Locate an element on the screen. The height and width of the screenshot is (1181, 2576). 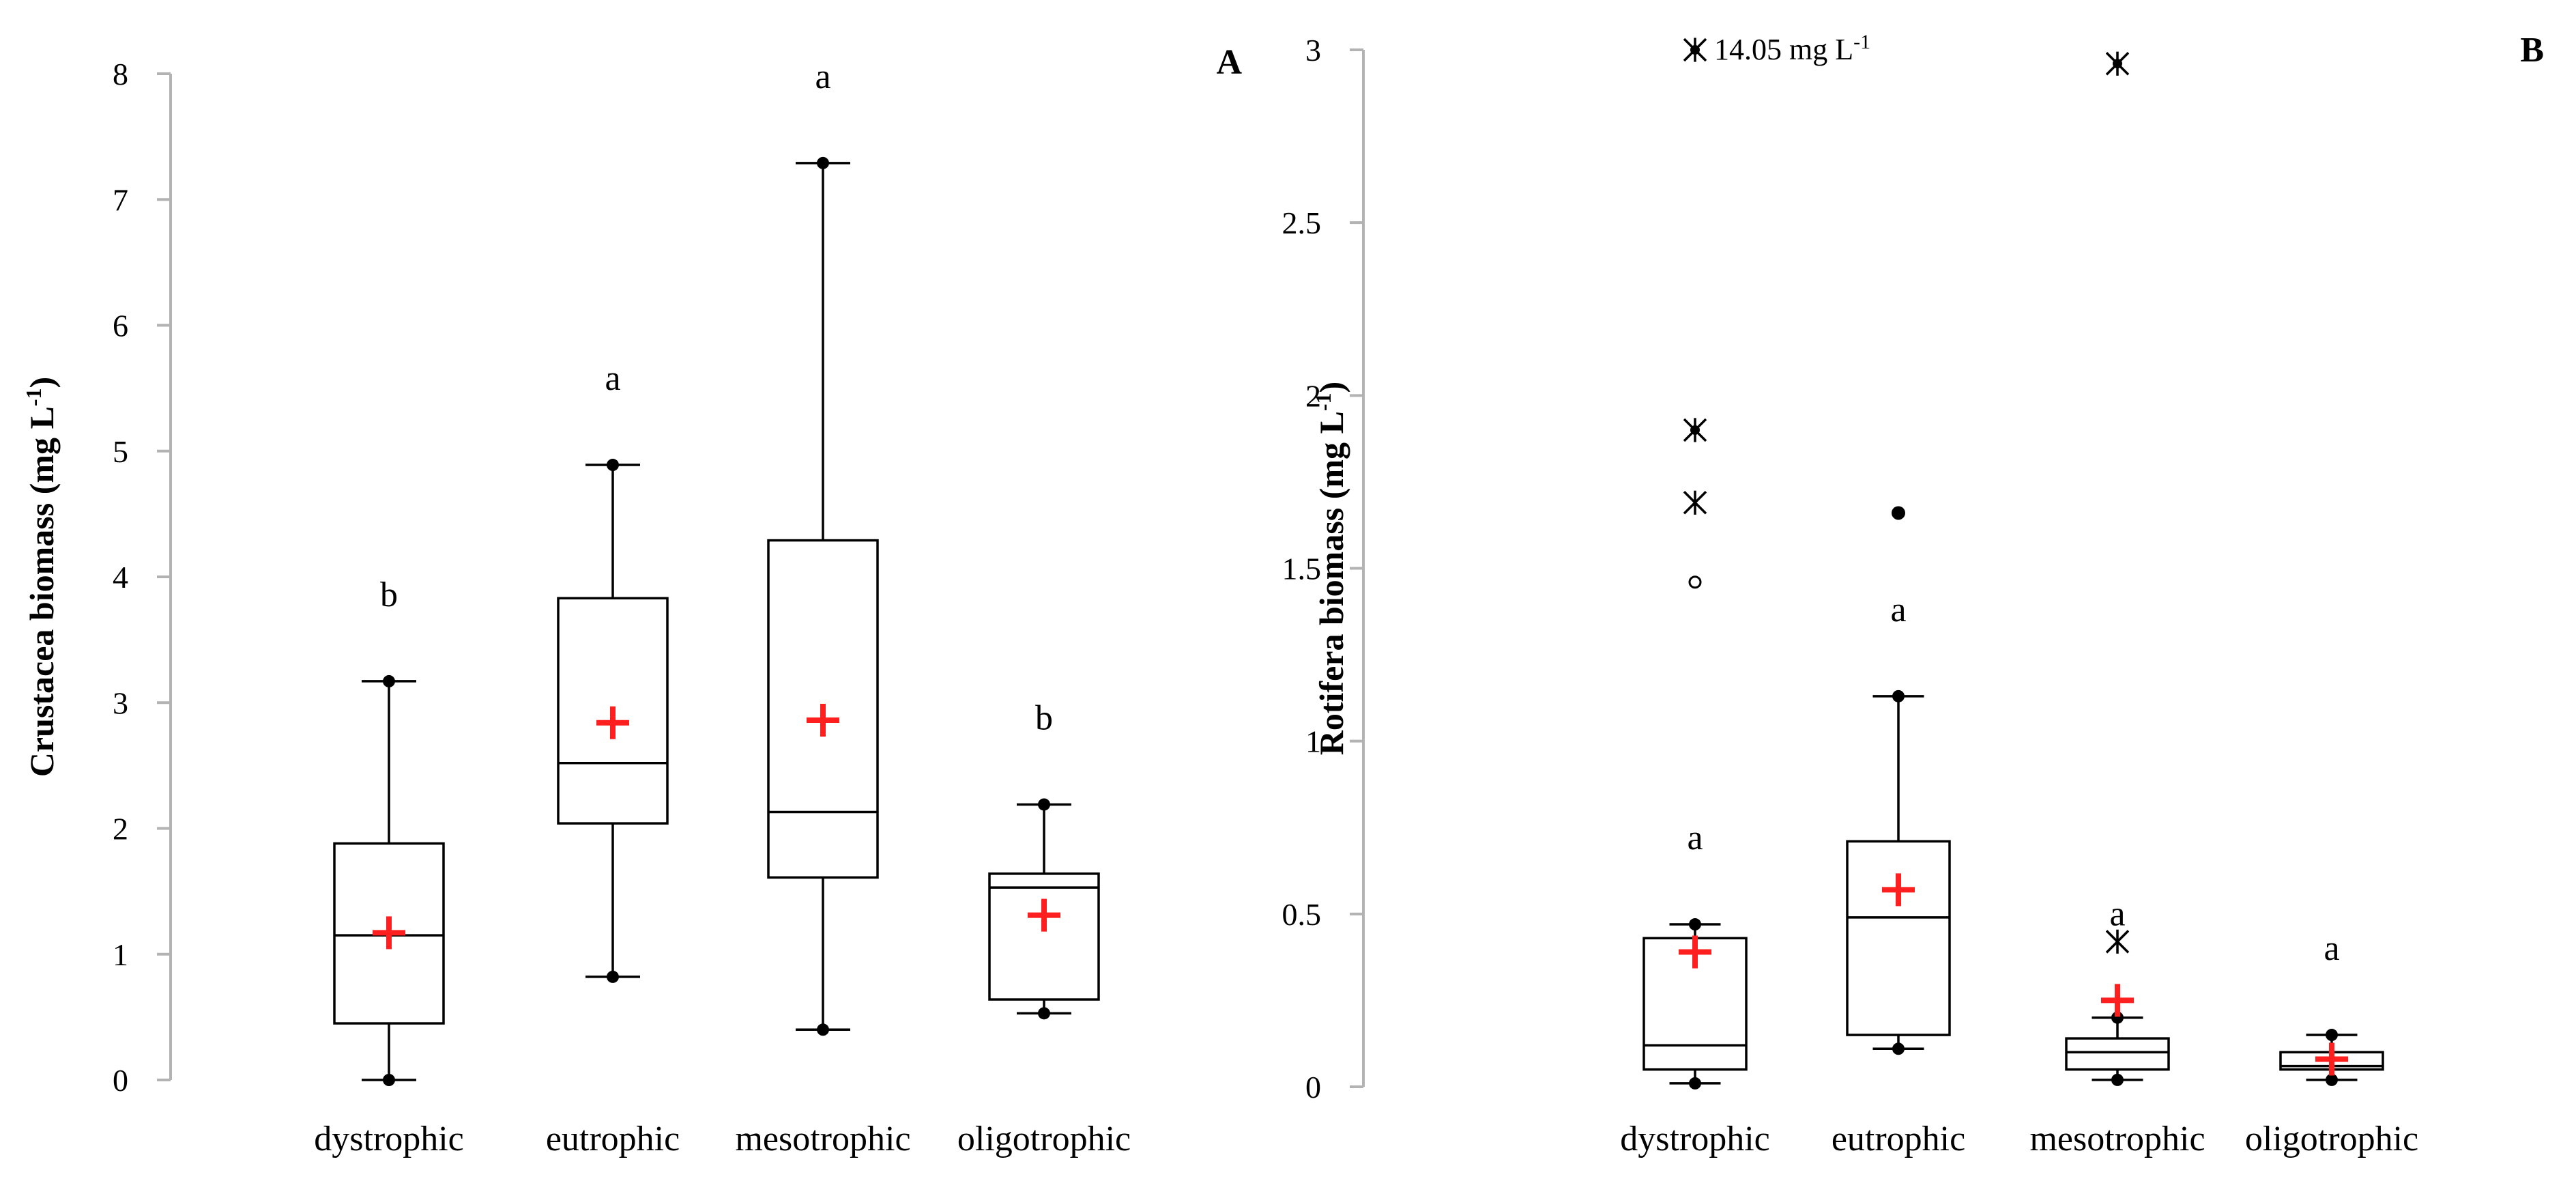
panel-letter: A is located at coordinates (1229, 62).